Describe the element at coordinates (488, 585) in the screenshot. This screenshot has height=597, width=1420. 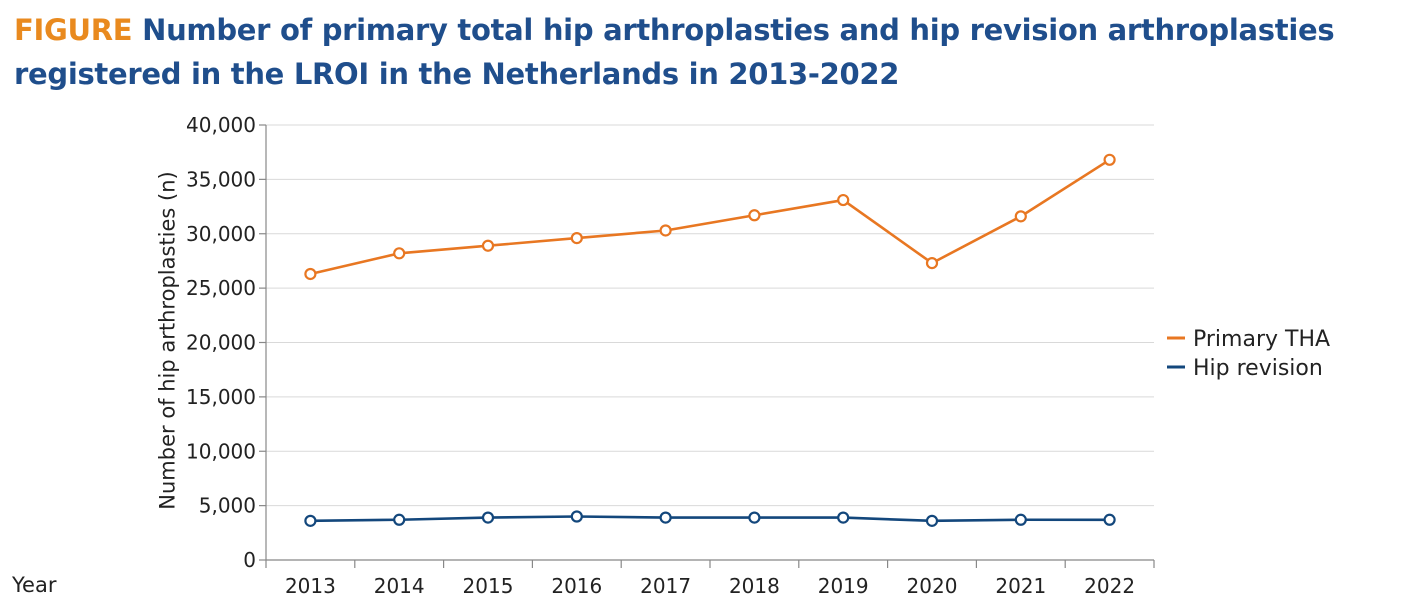
I see `x-tick-label: 2015` at that location.